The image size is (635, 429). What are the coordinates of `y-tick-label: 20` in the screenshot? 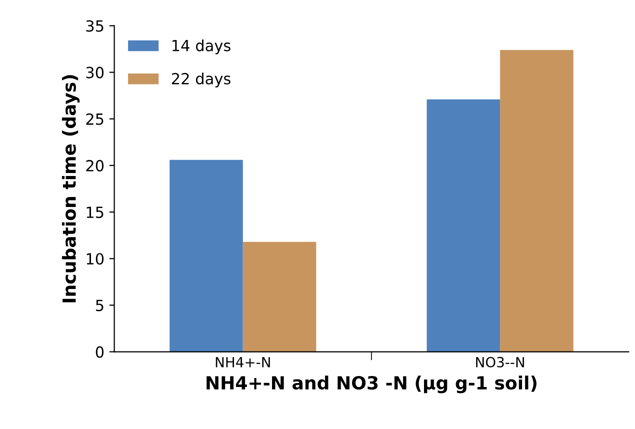 It's located at (95, 166).